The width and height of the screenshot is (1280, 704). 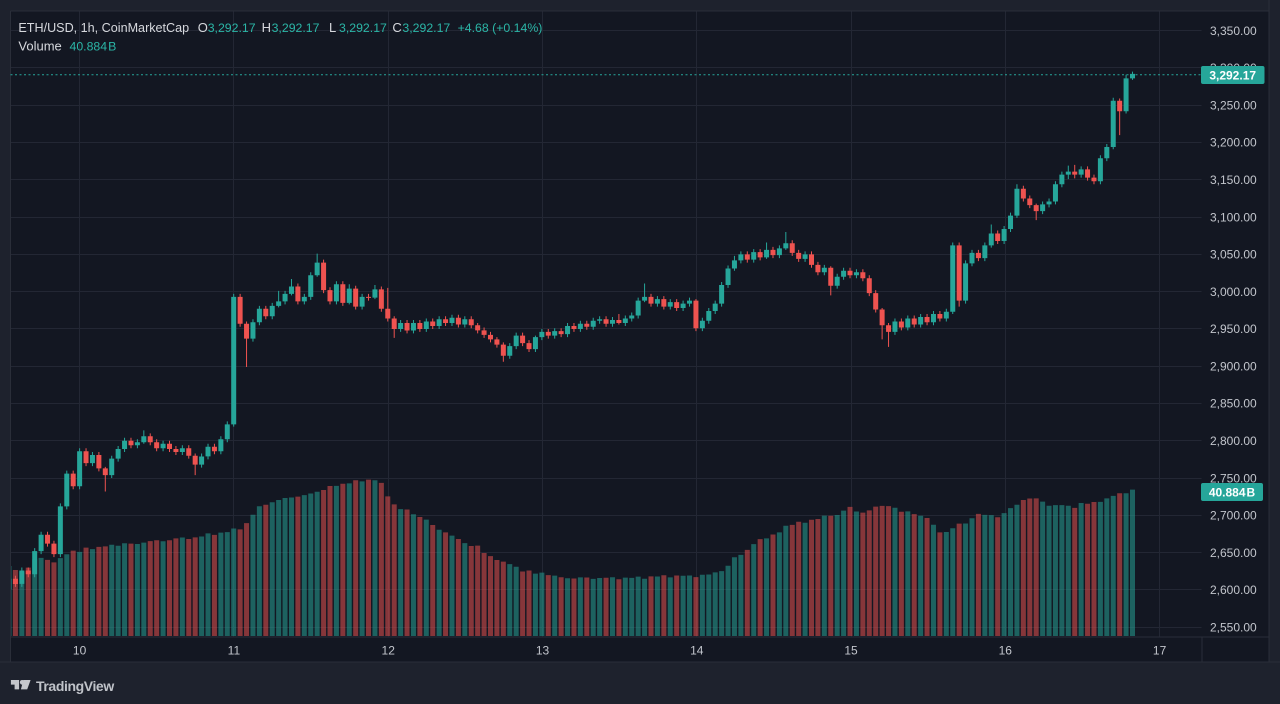 I want to click on svg-text: +4.68 (+0.14%), so click(x=500, y=28).